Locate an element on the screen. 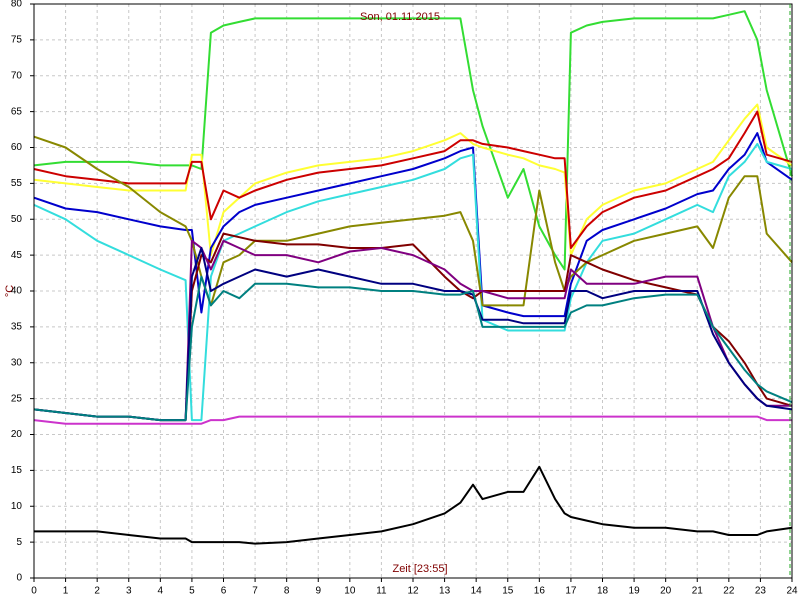  x-tick-label: 2 is located at coordinates (97, 591).